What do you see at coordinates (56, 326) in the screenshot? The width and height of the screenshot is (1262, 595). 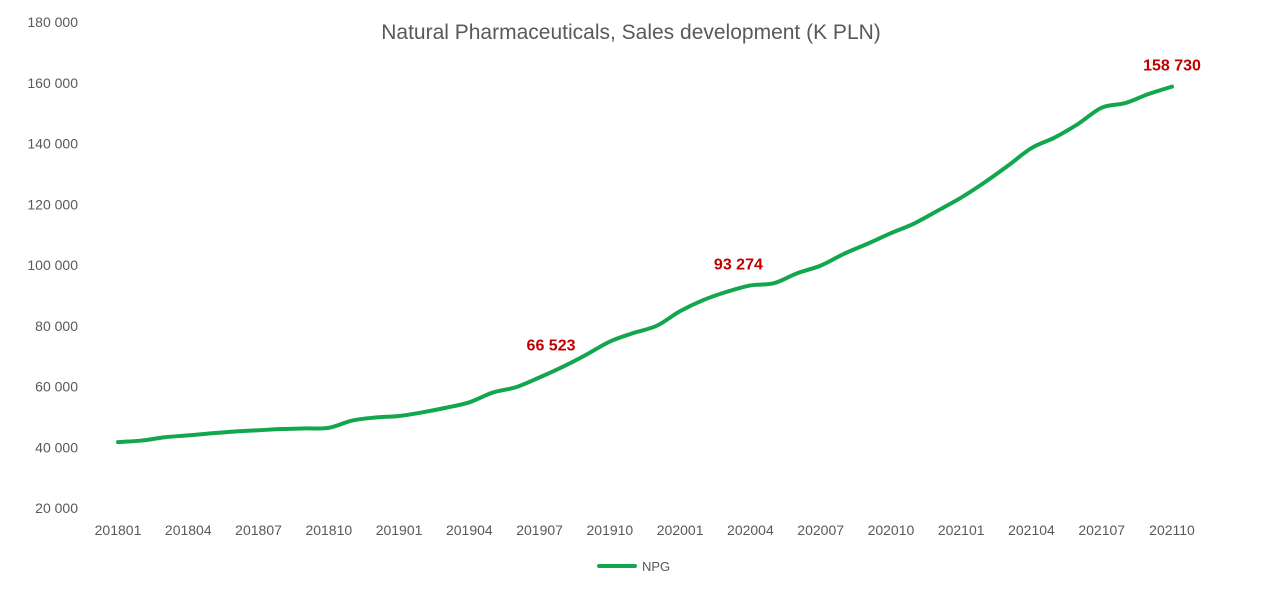 I see `y-tick-label: 80 000` at bounding box center [56, 326].